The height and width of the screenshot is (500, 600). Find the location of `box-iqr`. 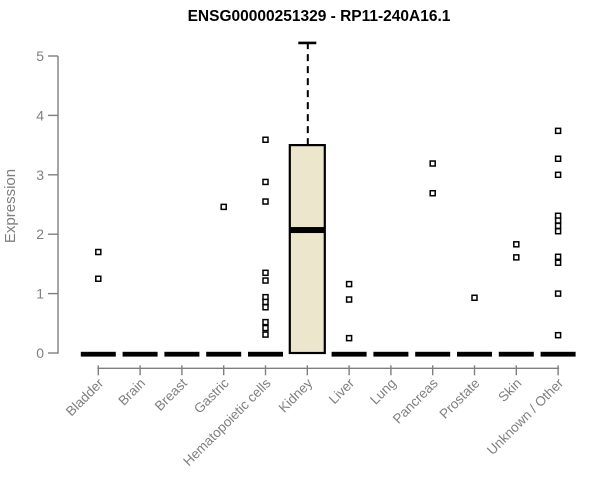

box-iqr is located at coordinates (307, 249).